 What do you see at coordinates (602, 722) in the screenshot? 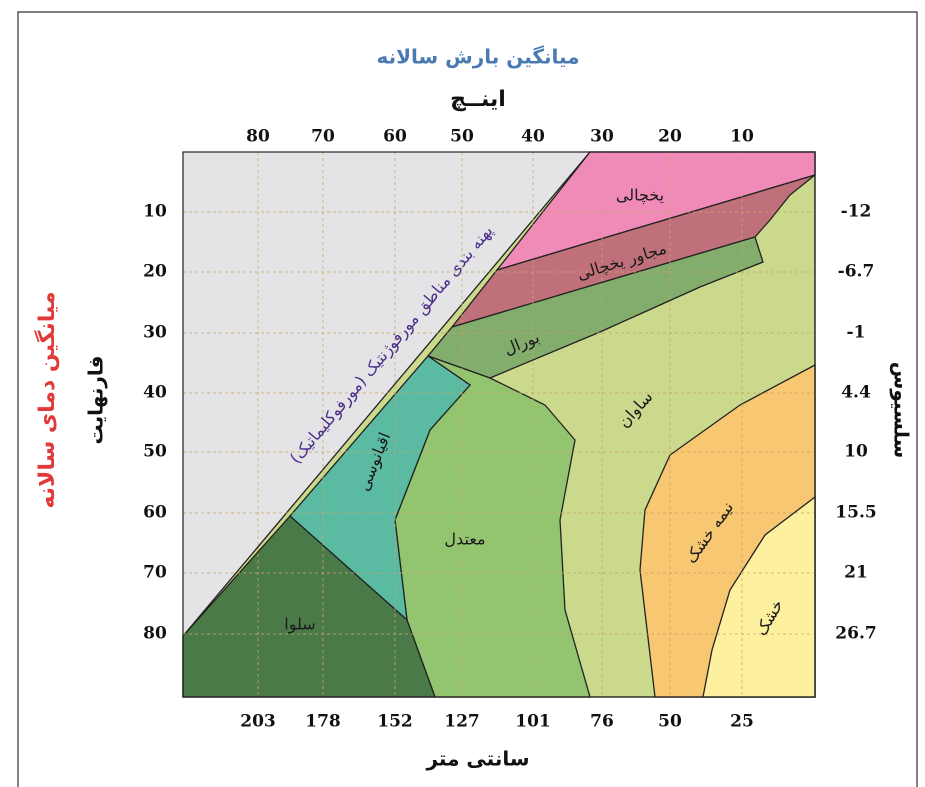
I see `bottom-tick-label: 76` at bounding box center [602, 722].